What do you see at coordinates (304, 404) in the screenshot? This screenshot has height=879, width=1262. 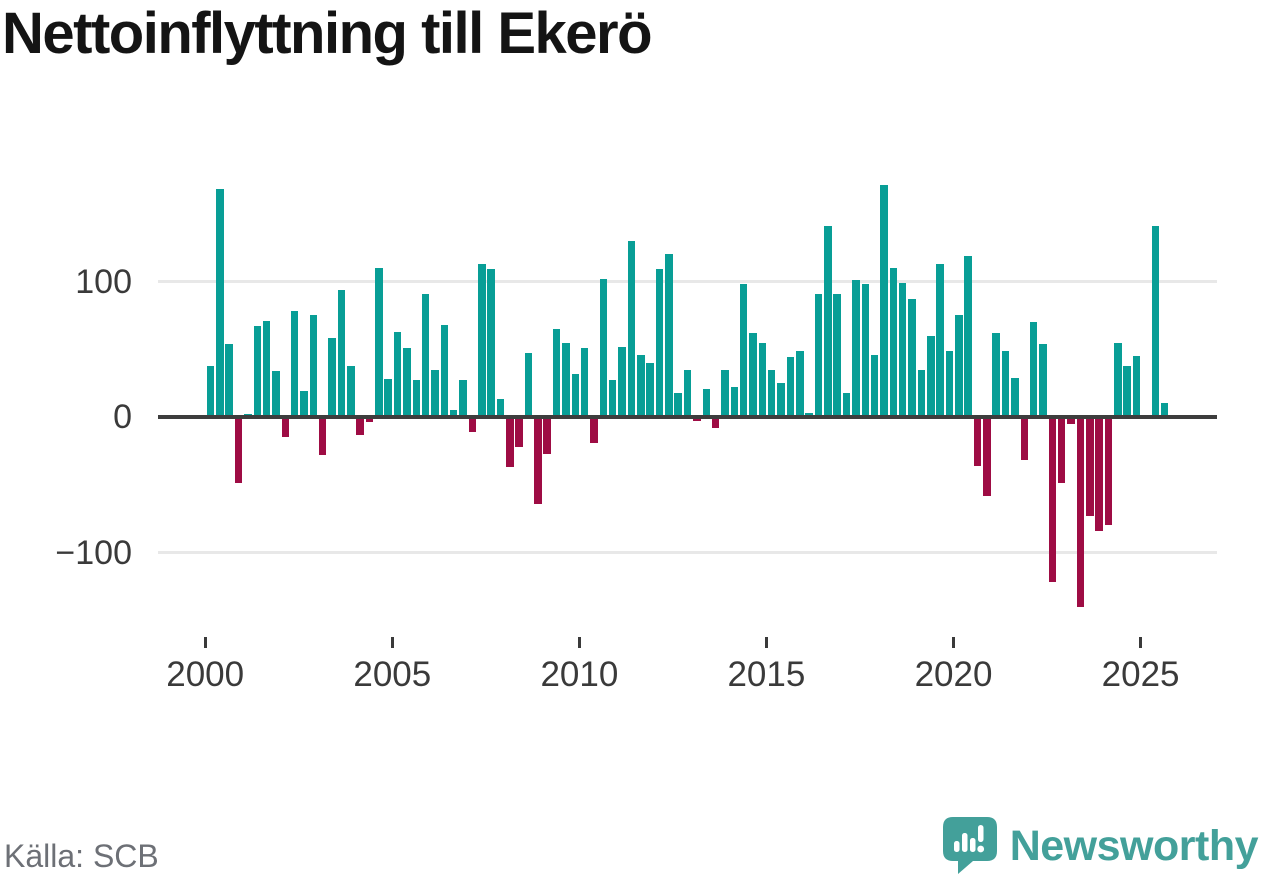 I see `bar-2002Q3` at bounding box center [304, 404].